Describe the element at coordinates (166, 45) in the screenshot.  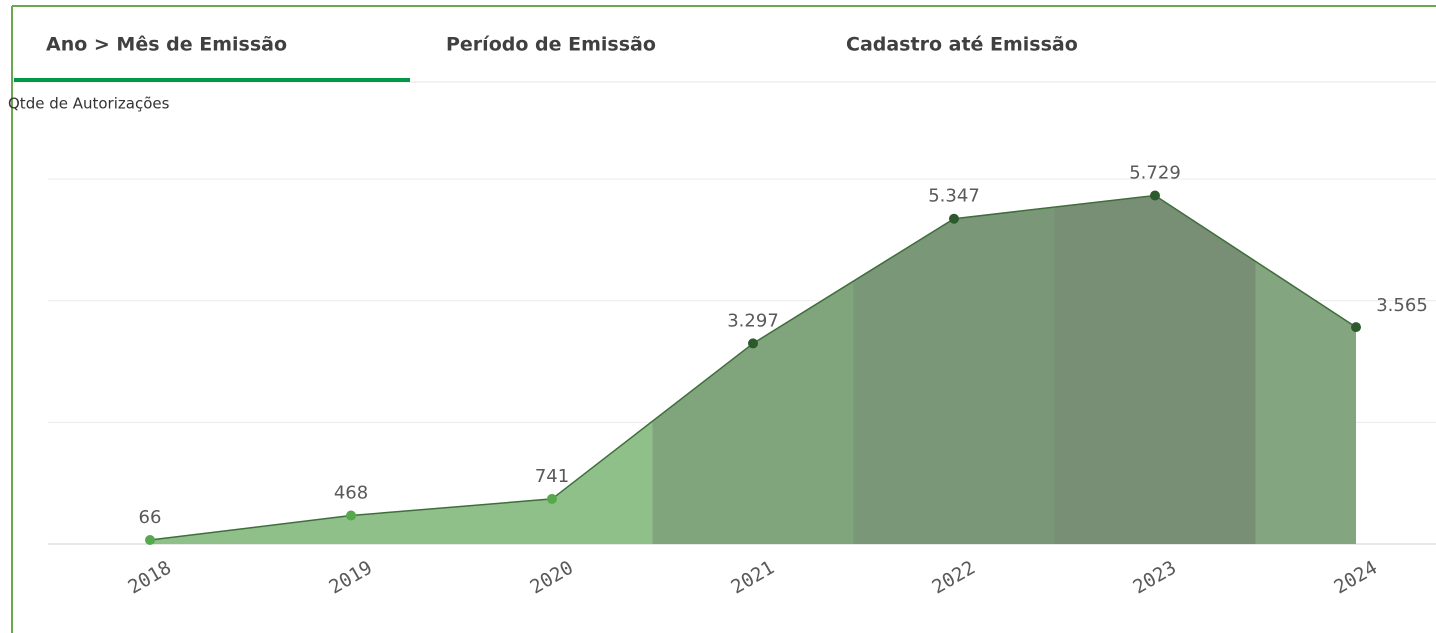
I see `tab: Ano > Mês de Emissão` at that location.